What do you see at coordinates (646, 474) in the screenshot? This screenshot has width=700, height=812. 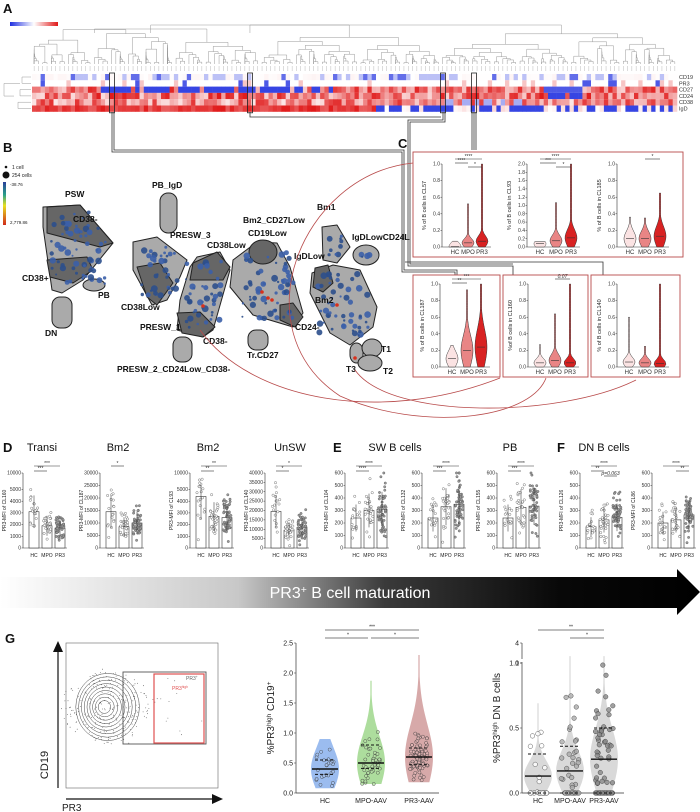 I see `y-tick-label: 600` at bounding box center [646, 474].